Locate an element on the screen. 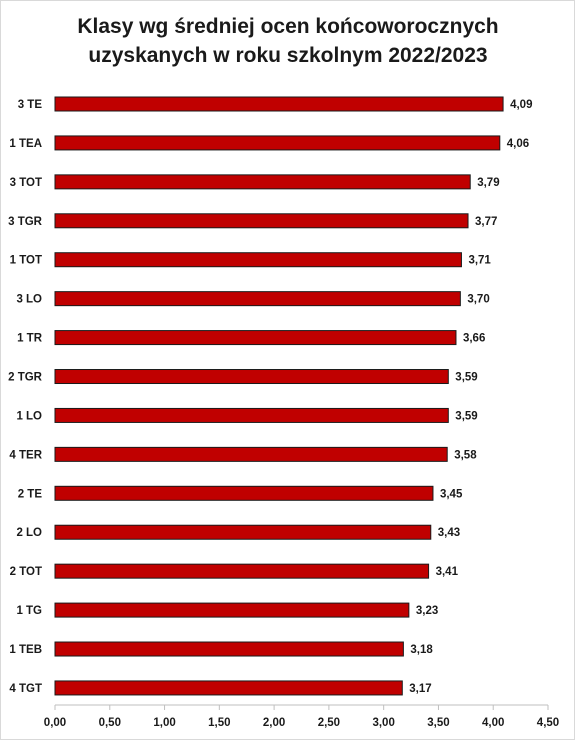 The width and height of the screenshot is (576, 741). x-tick-label: 1,50 is located at coordinates (219, 723).